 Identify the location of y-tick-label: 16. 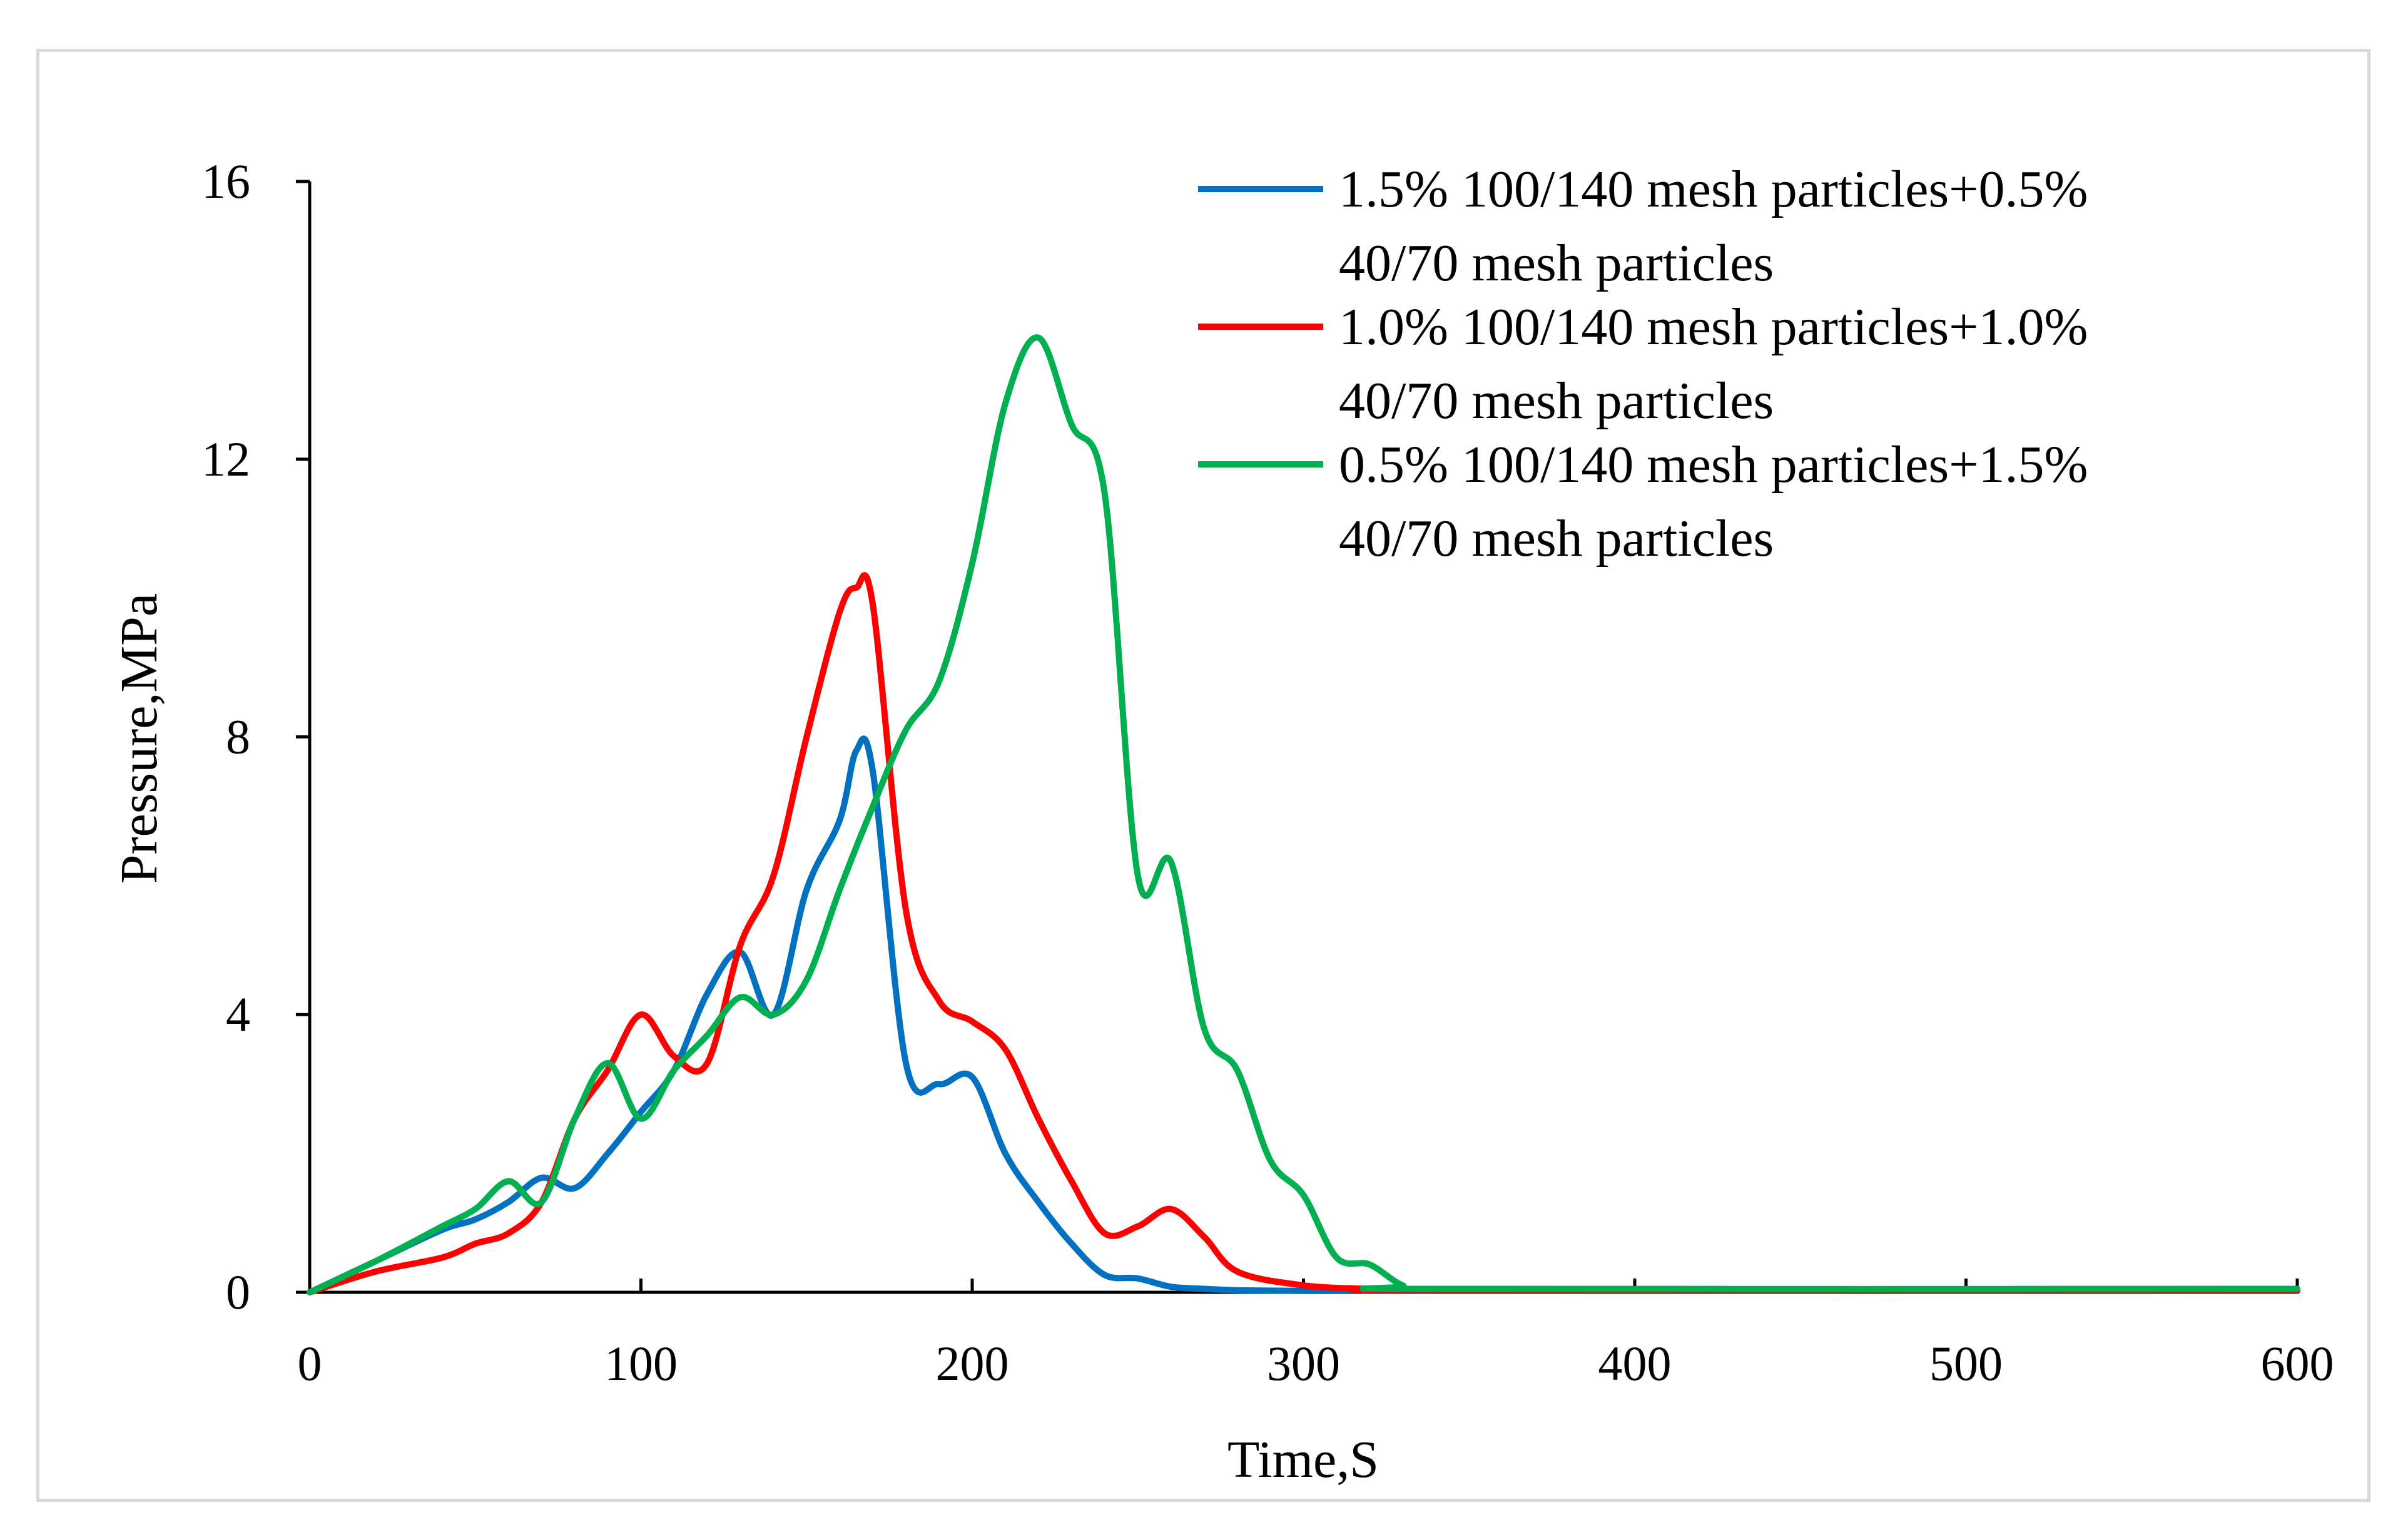
(225, 181).